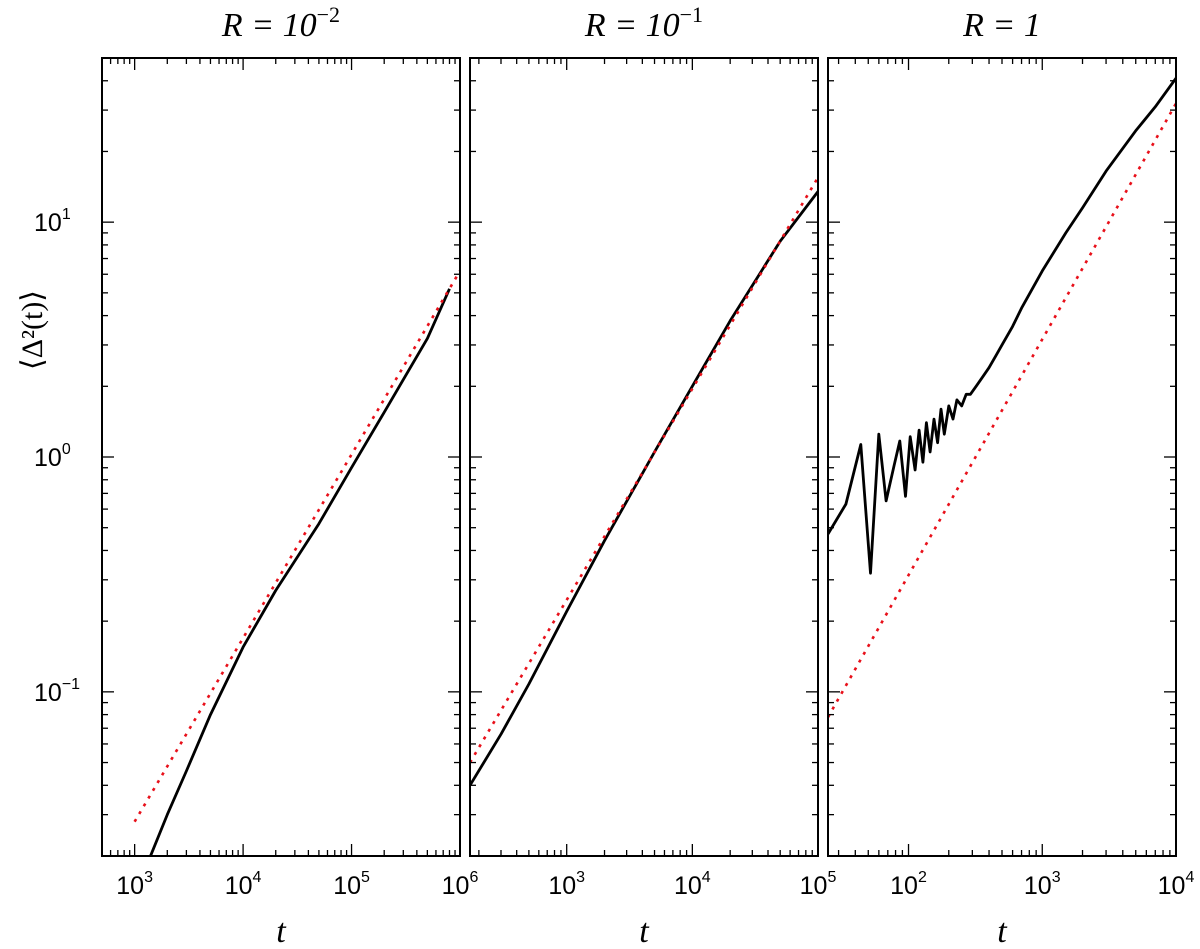 The image size is (1200, 949). What do you see at coordinates (52, 456) in the screenshot?
I see `y-tick-label-2: 10⁰` at bounding box center [52, 456].